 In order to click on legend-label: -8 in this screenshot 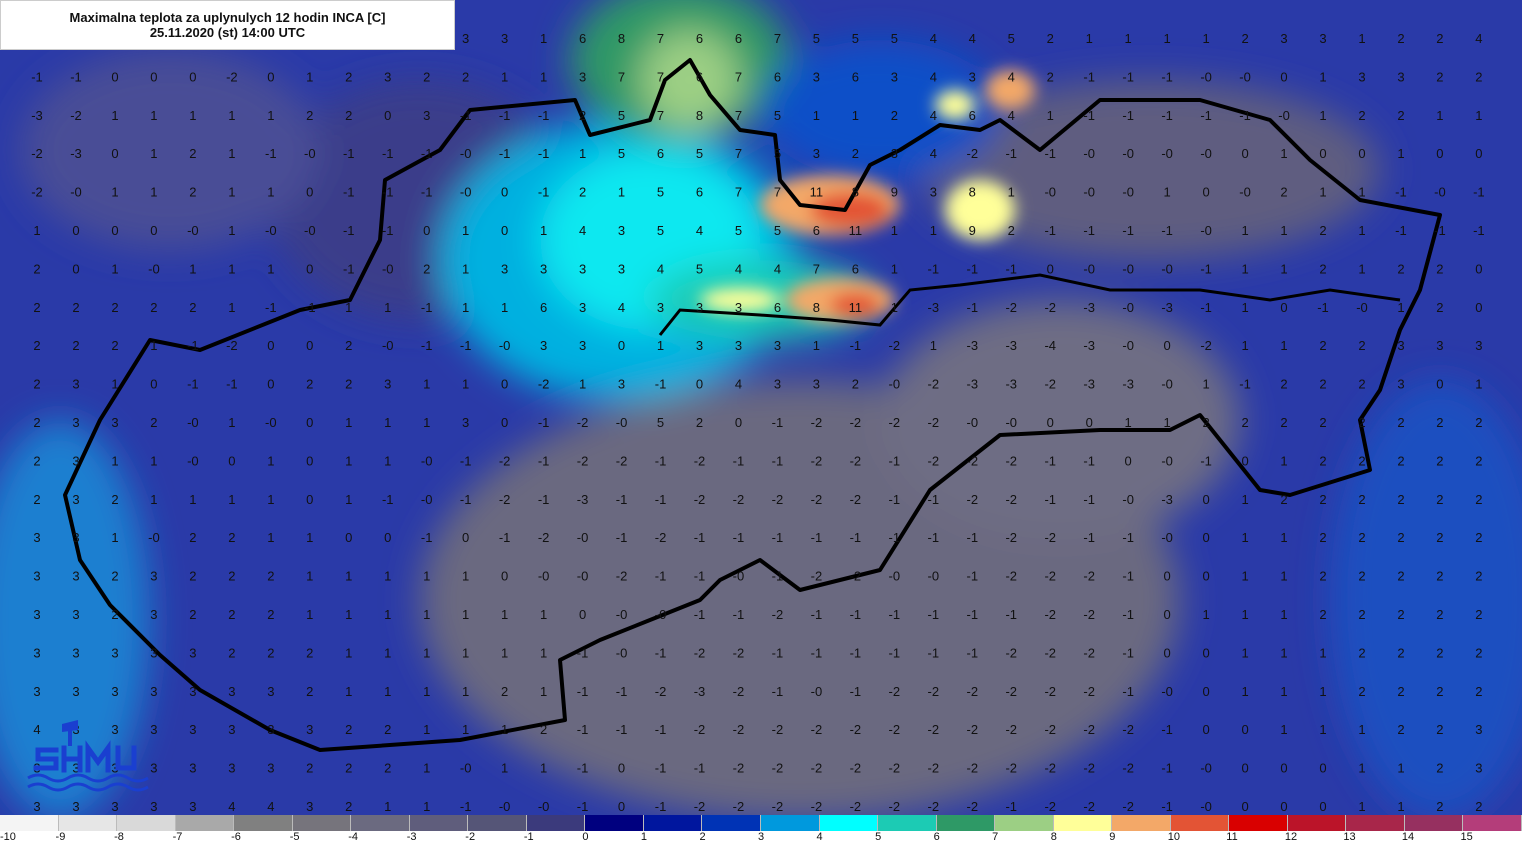, I will do `click(119, 837)`.